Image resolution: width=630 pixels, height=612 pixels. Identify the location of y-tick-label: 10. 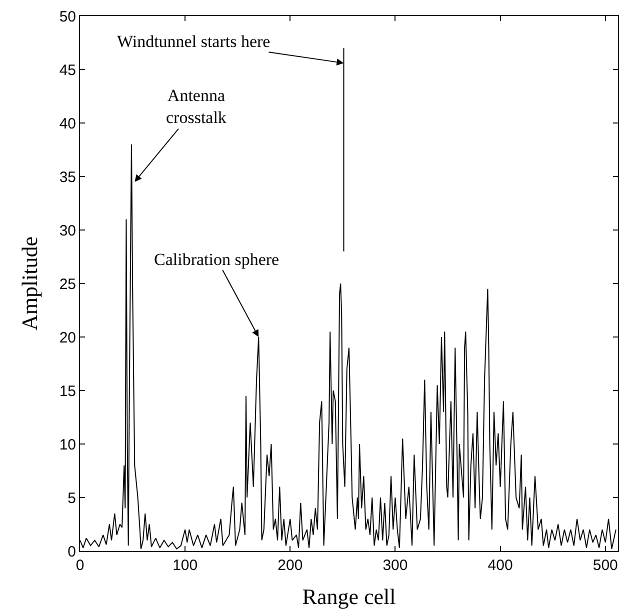
(67, 445).